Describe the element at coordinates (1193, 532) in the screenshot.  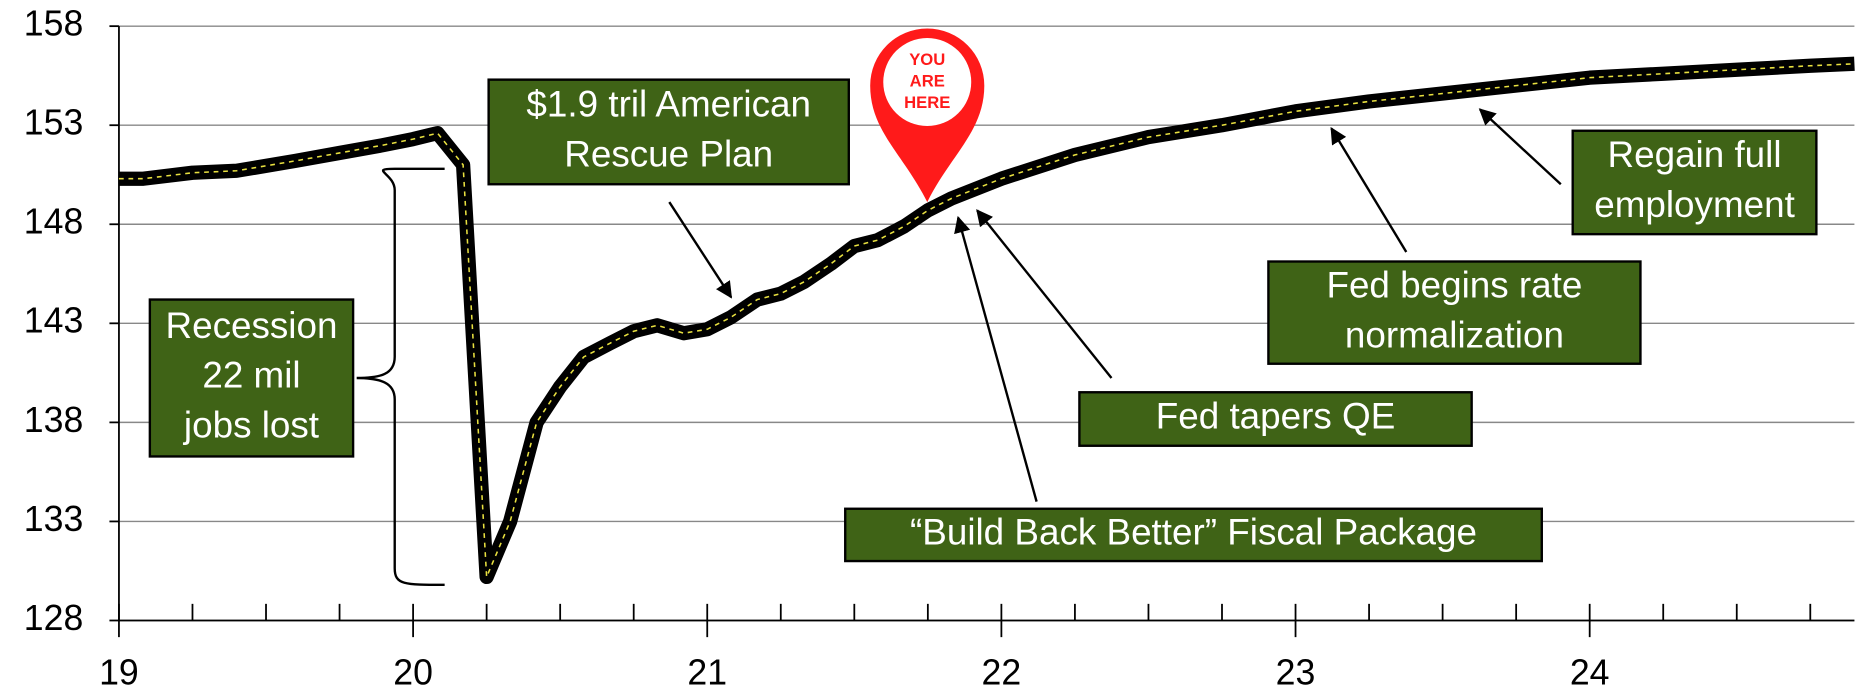
I see `annotation-text: “Build Back Better” Fiscal Package` at that location.